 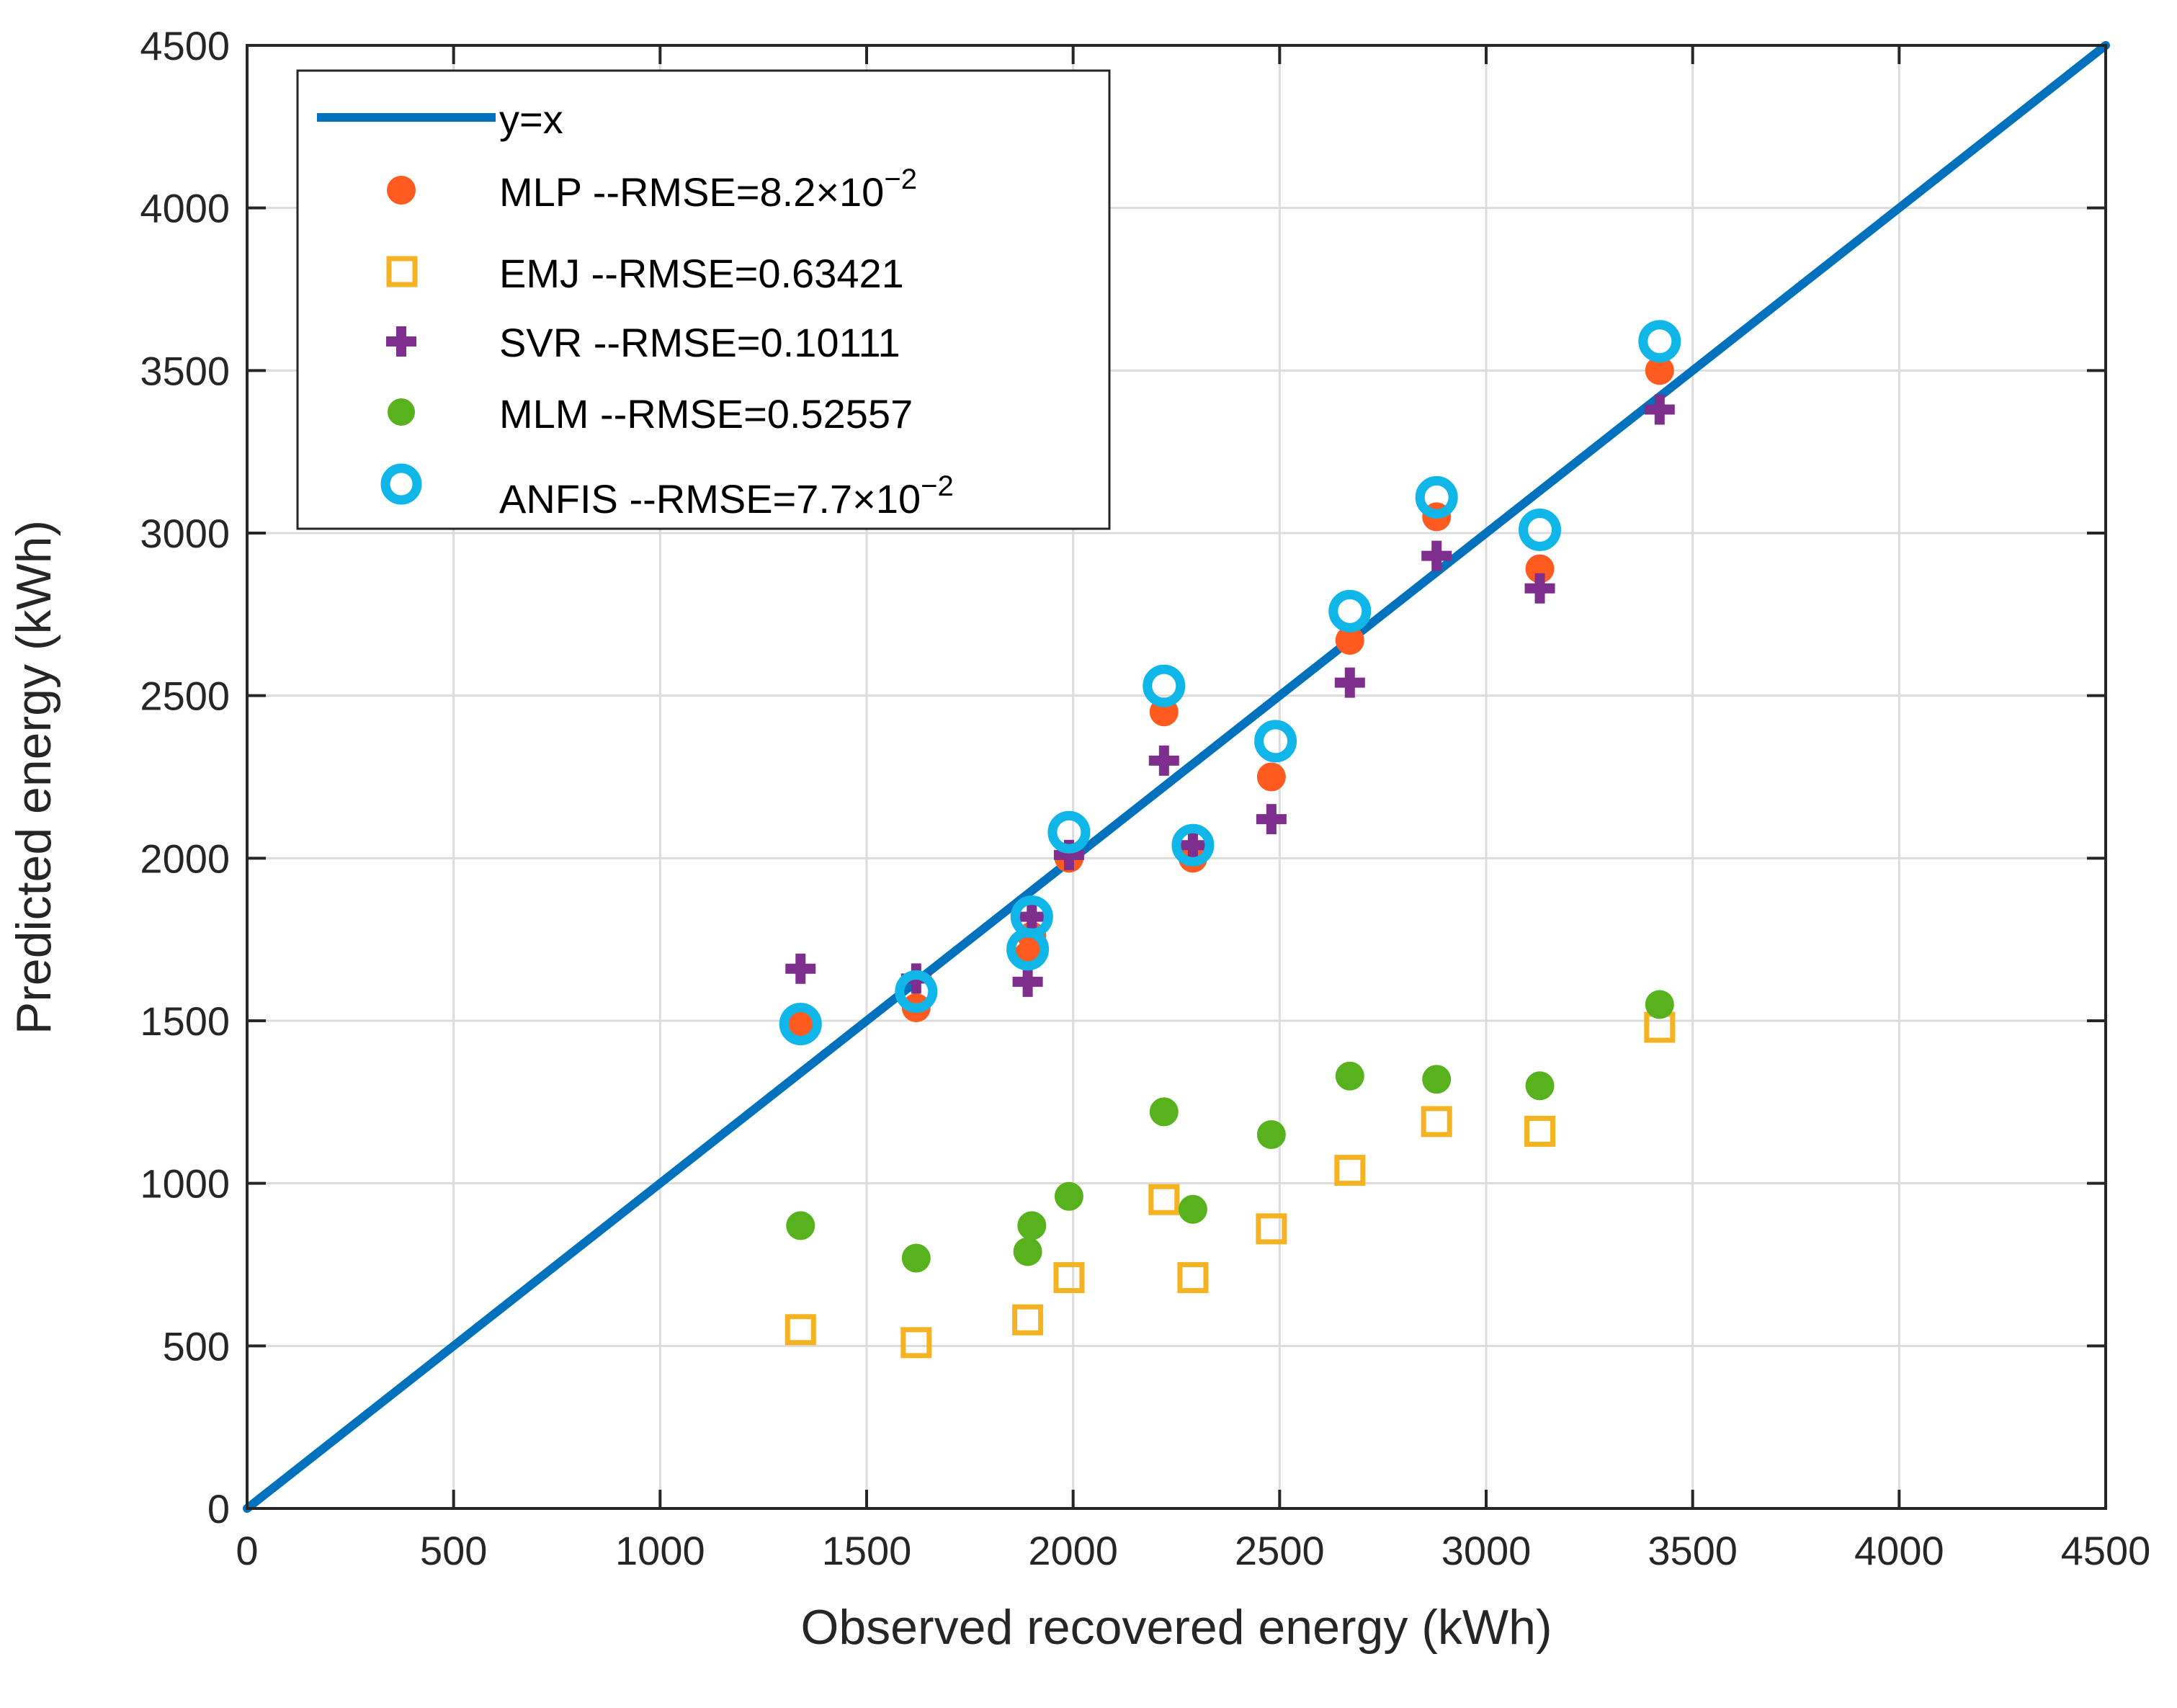 What do you see at coordinates (453, 1550) in the screenshot?
I see `x-tick-label: 500` at bounding box center [453, 1550].